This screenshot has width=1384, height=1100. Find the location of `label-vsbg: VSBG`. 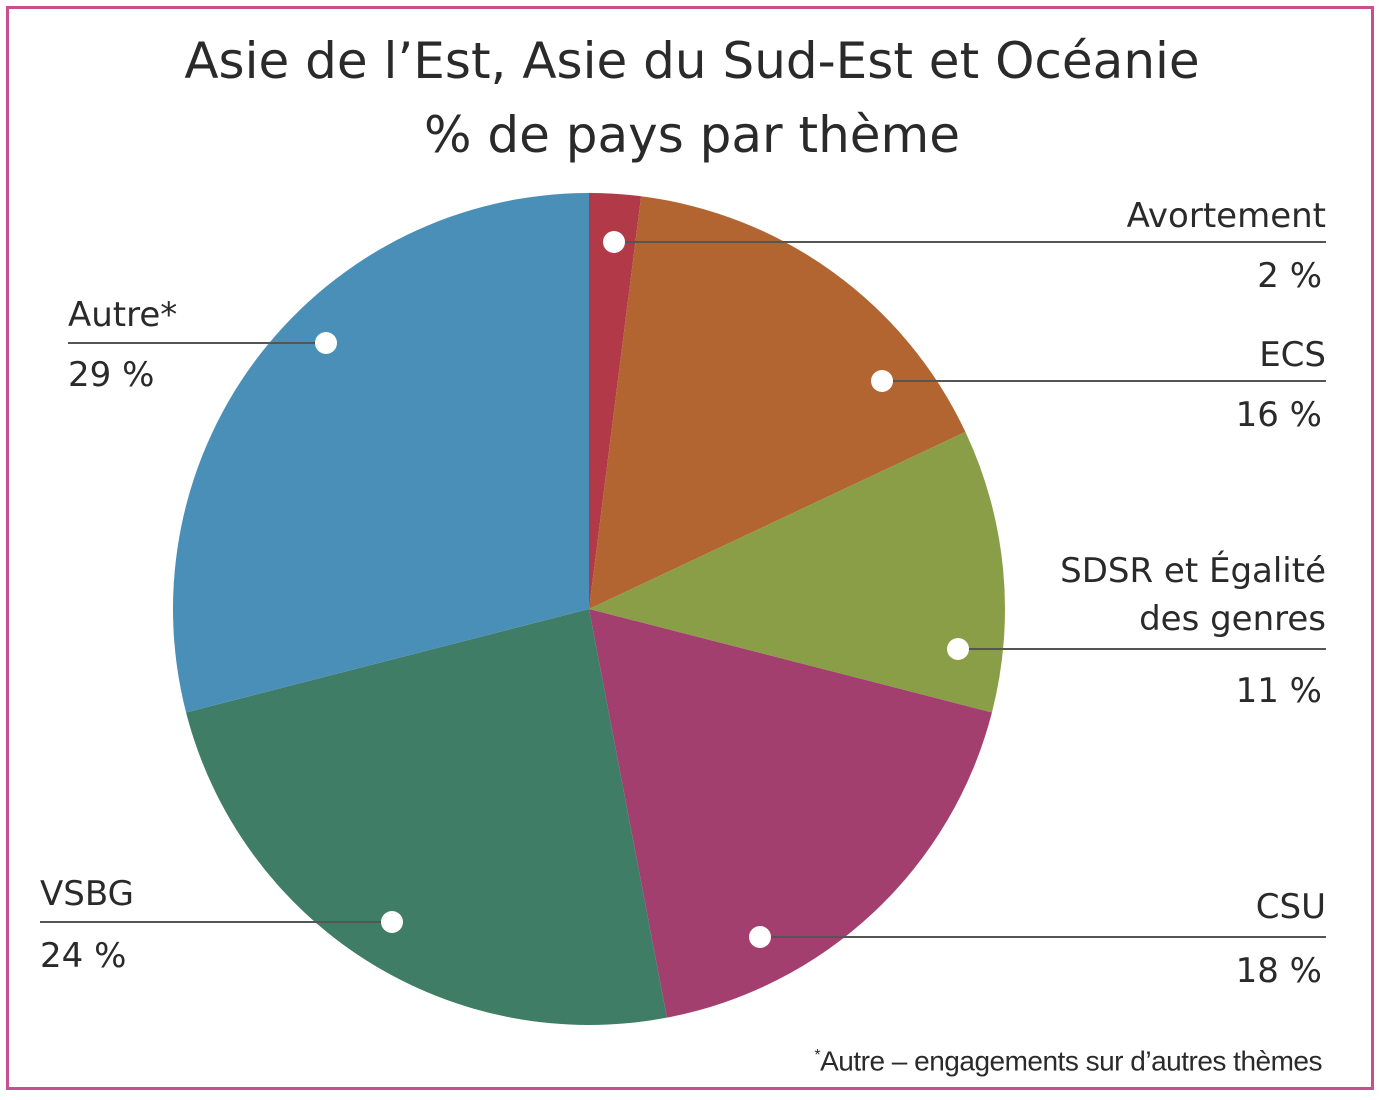

label-vsbg: VSBG is located at coordinates (87, 894).